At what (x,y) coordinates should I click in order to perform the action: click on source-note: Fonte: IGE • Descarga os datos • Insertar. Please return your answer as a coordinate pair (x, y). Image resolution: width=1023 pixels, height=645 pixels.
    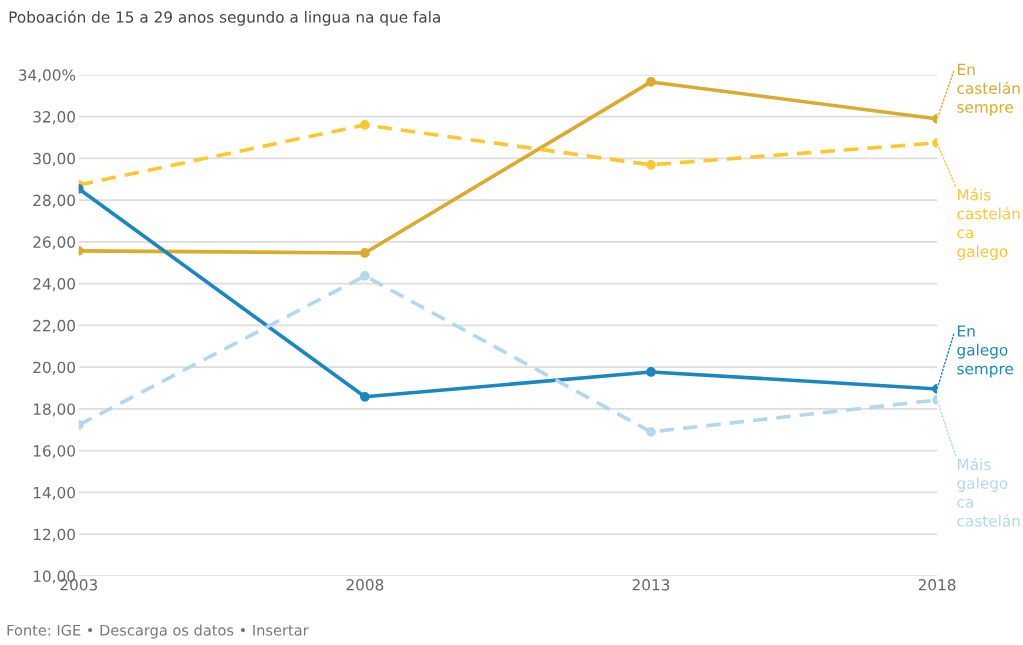
    Looking at the image, I should click on (158, 631).